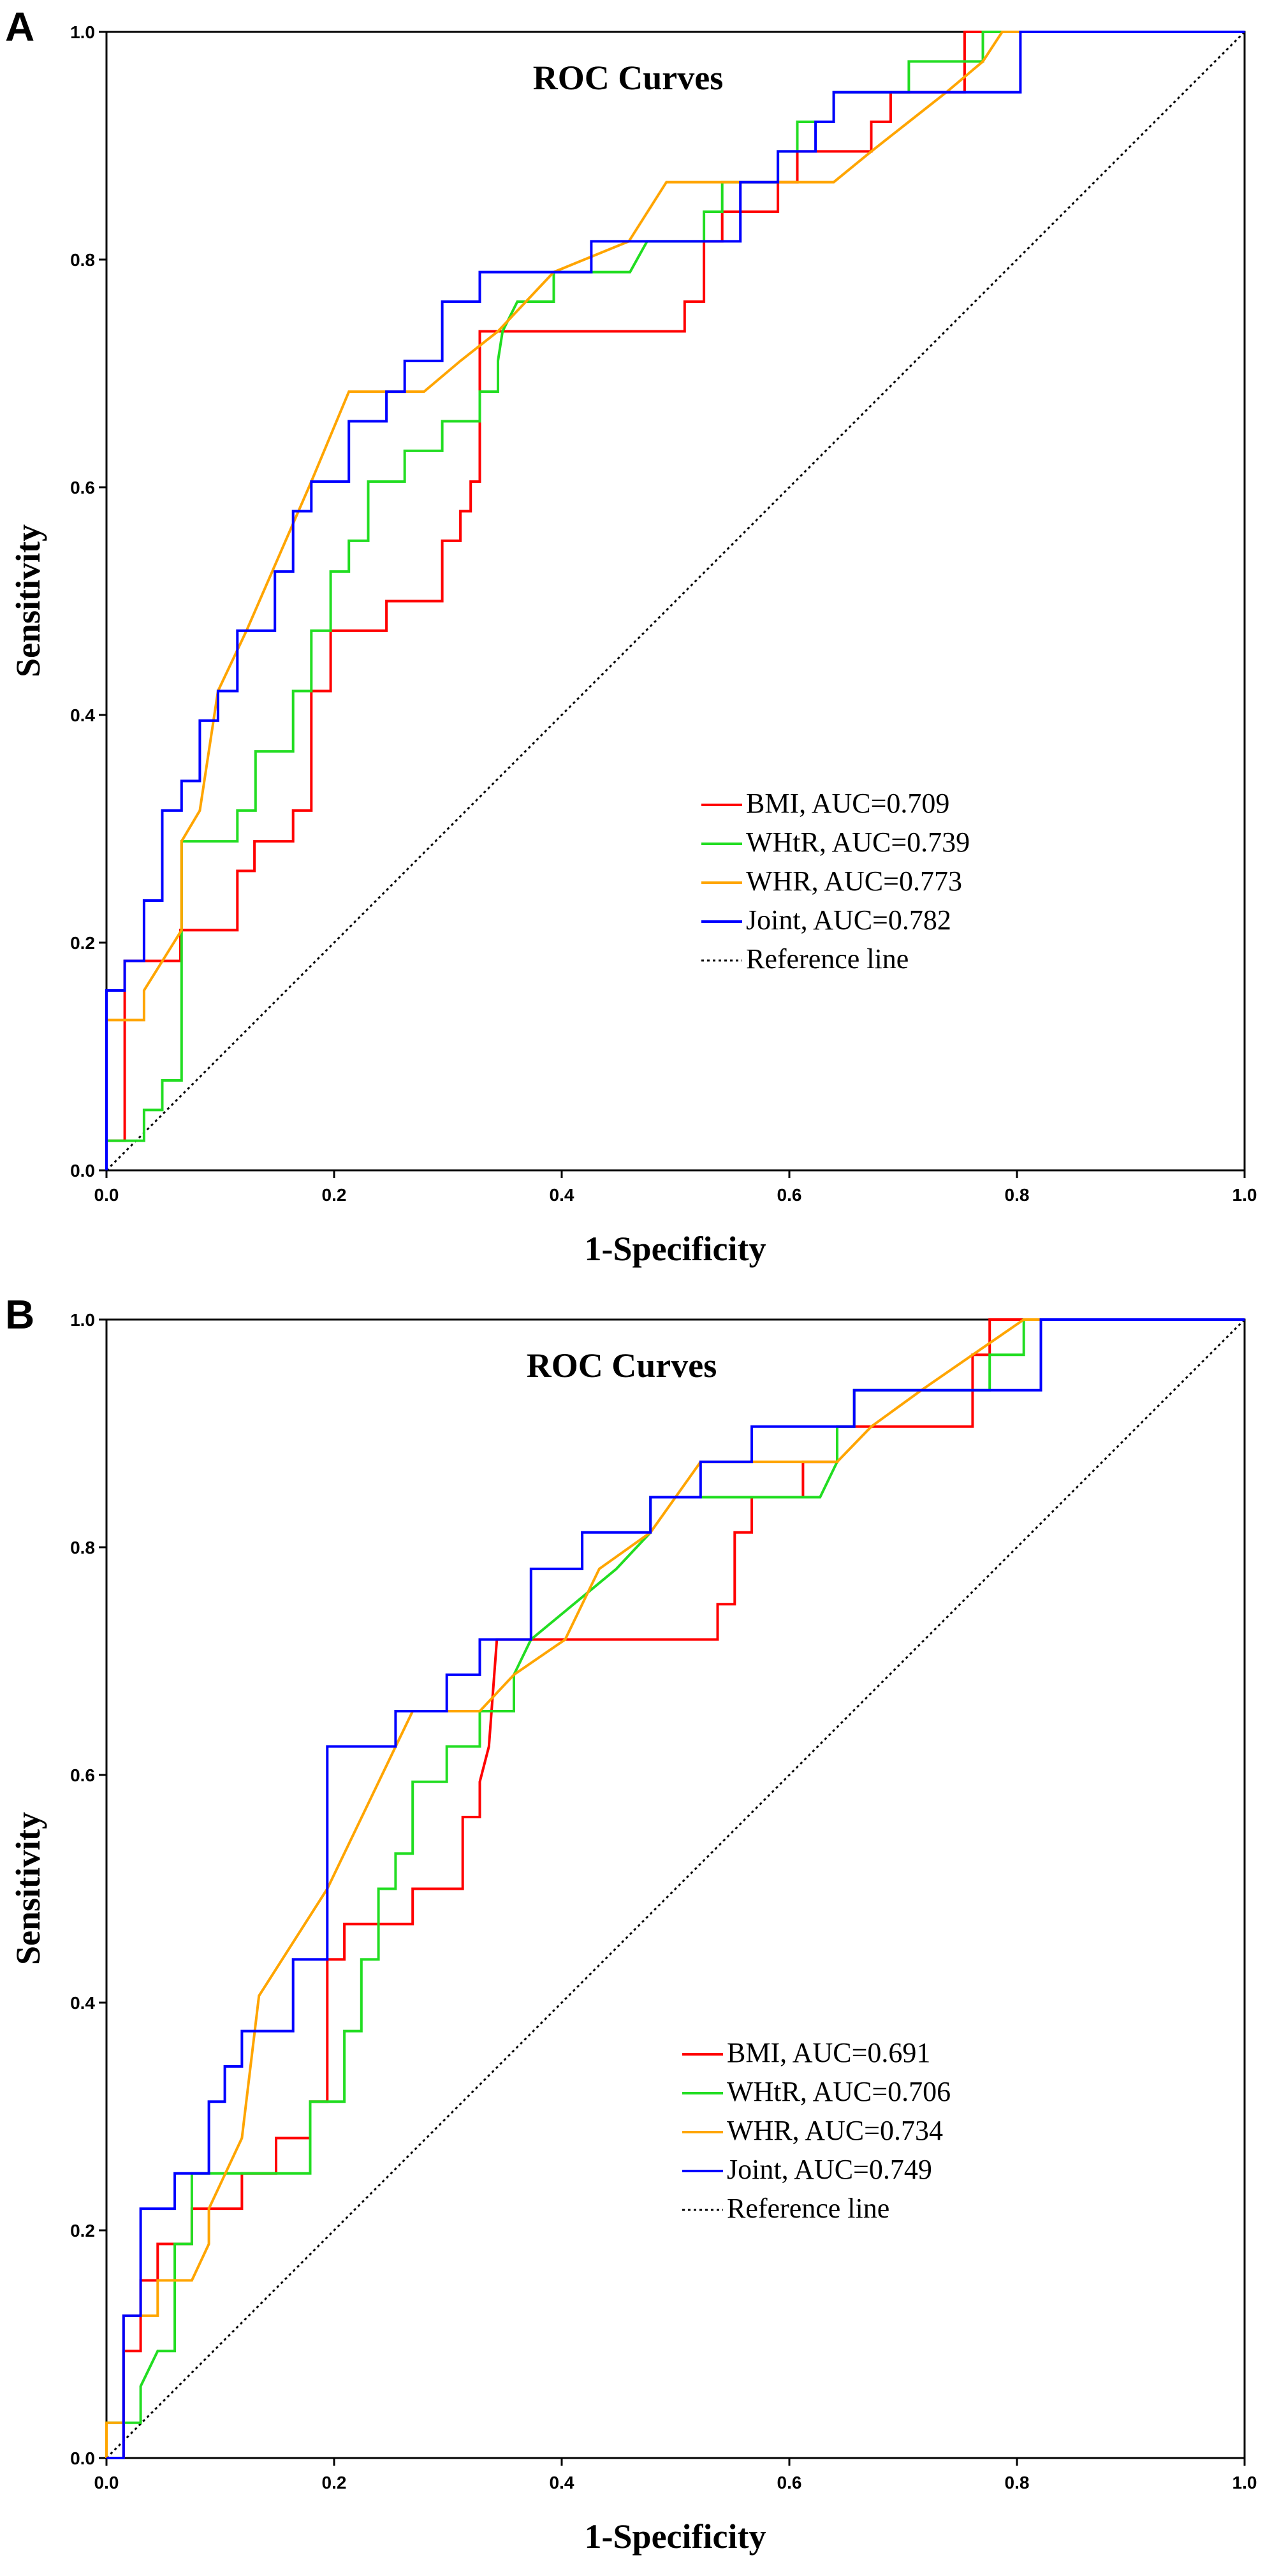 The width and height of the screenshot is (1272, 2576). Describe the element at coordinates (835, 2130) in the screenshot. I see `legend-label-whr: WHR, AUC=0.734` at that location.